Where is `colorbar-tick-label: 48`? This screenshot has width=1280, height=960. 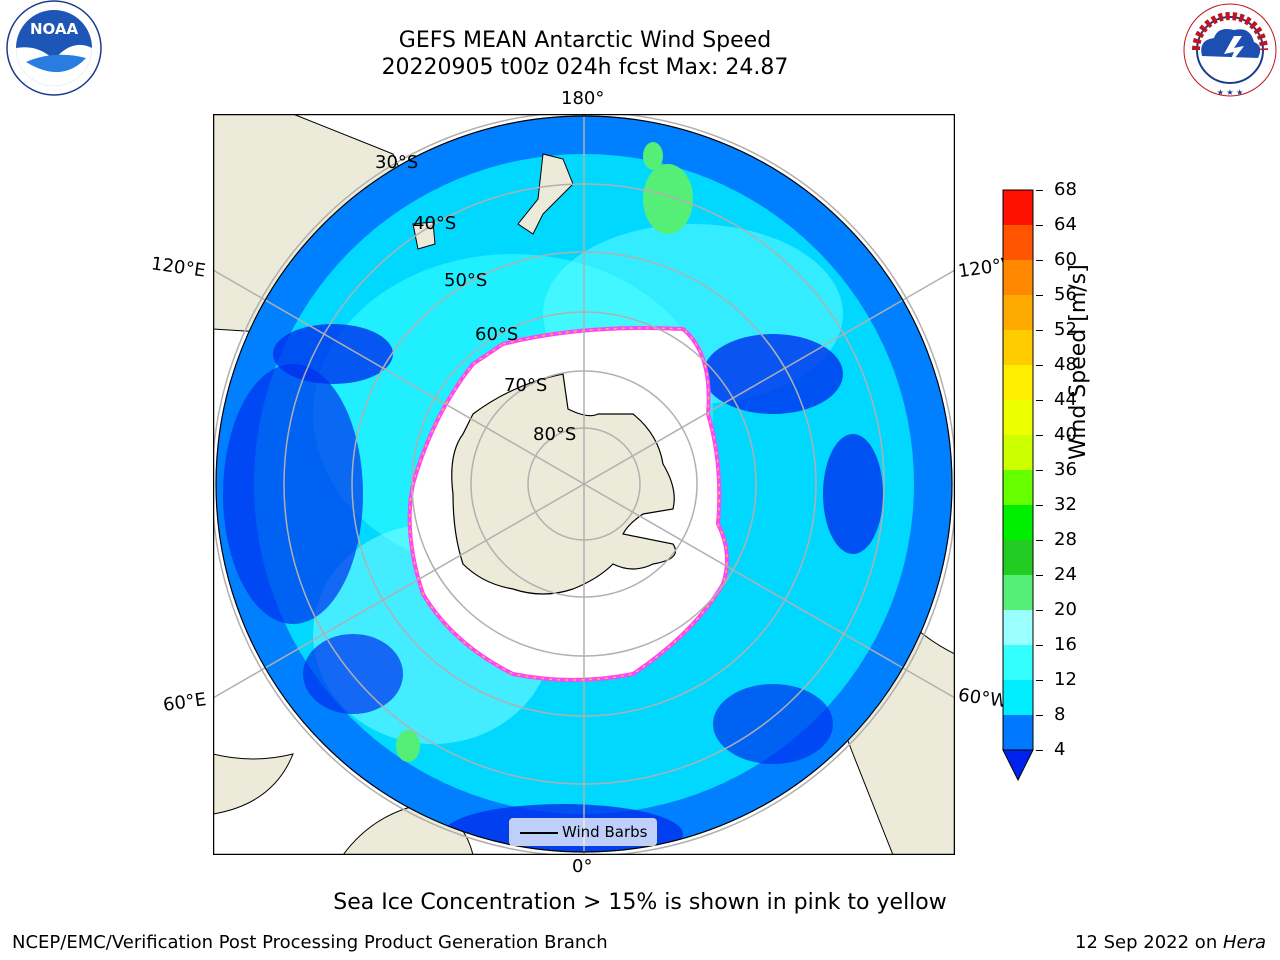
colorbar-tick-label: 48 is located at coordinates (1065, 364).